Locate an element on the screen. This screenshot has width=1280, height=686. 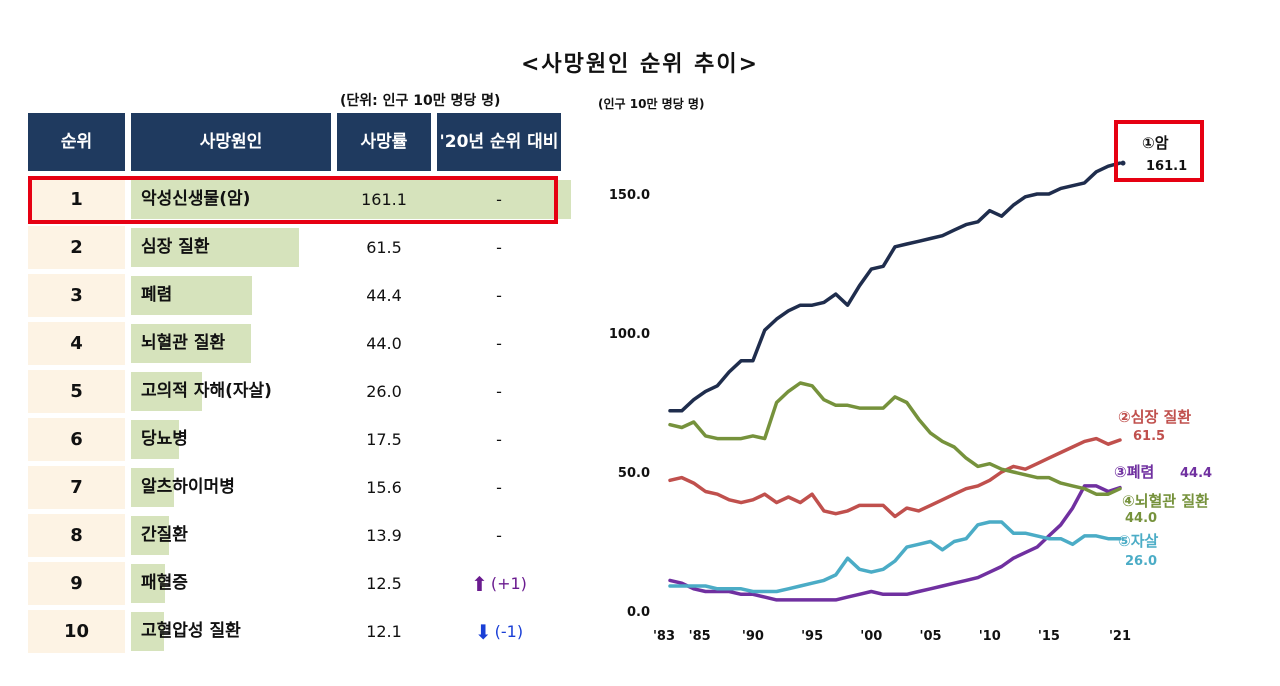
header-cause: 사망원인 is located at coordinates (231, 142).